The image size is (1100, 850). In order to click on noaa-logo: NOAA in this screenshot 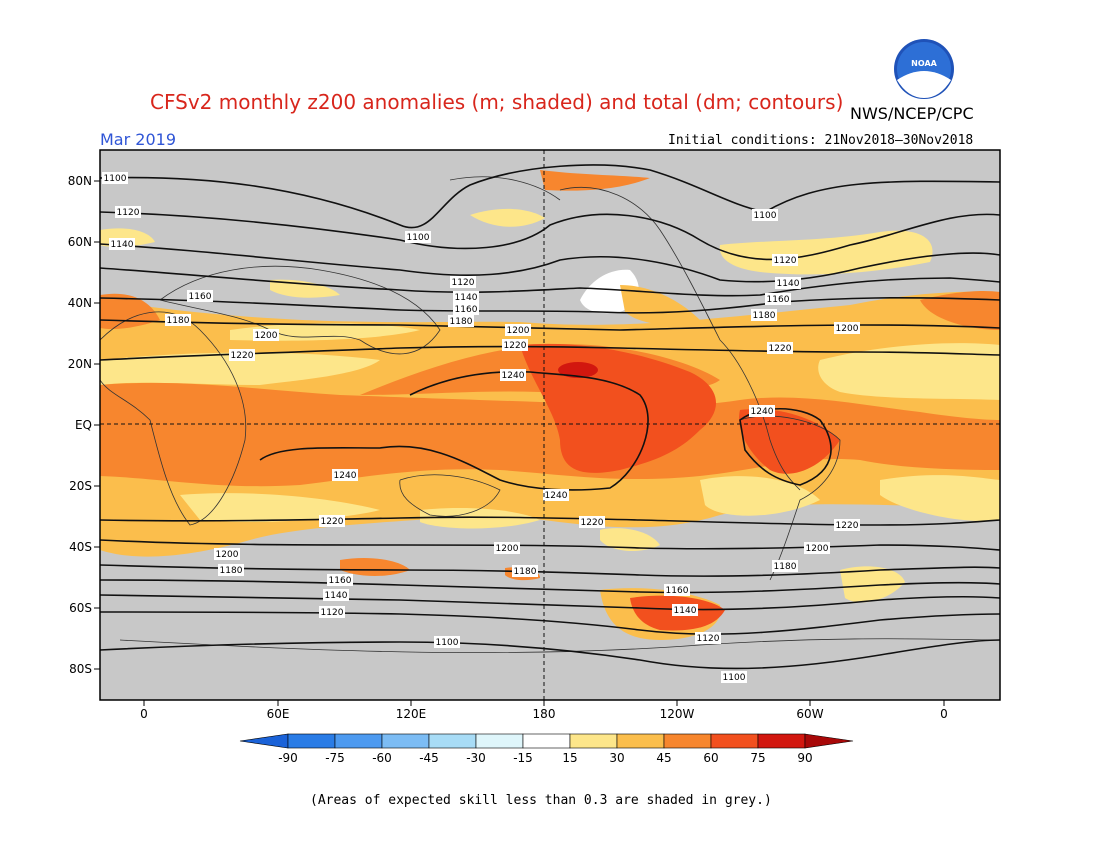, I will do `click(924, 69)`.